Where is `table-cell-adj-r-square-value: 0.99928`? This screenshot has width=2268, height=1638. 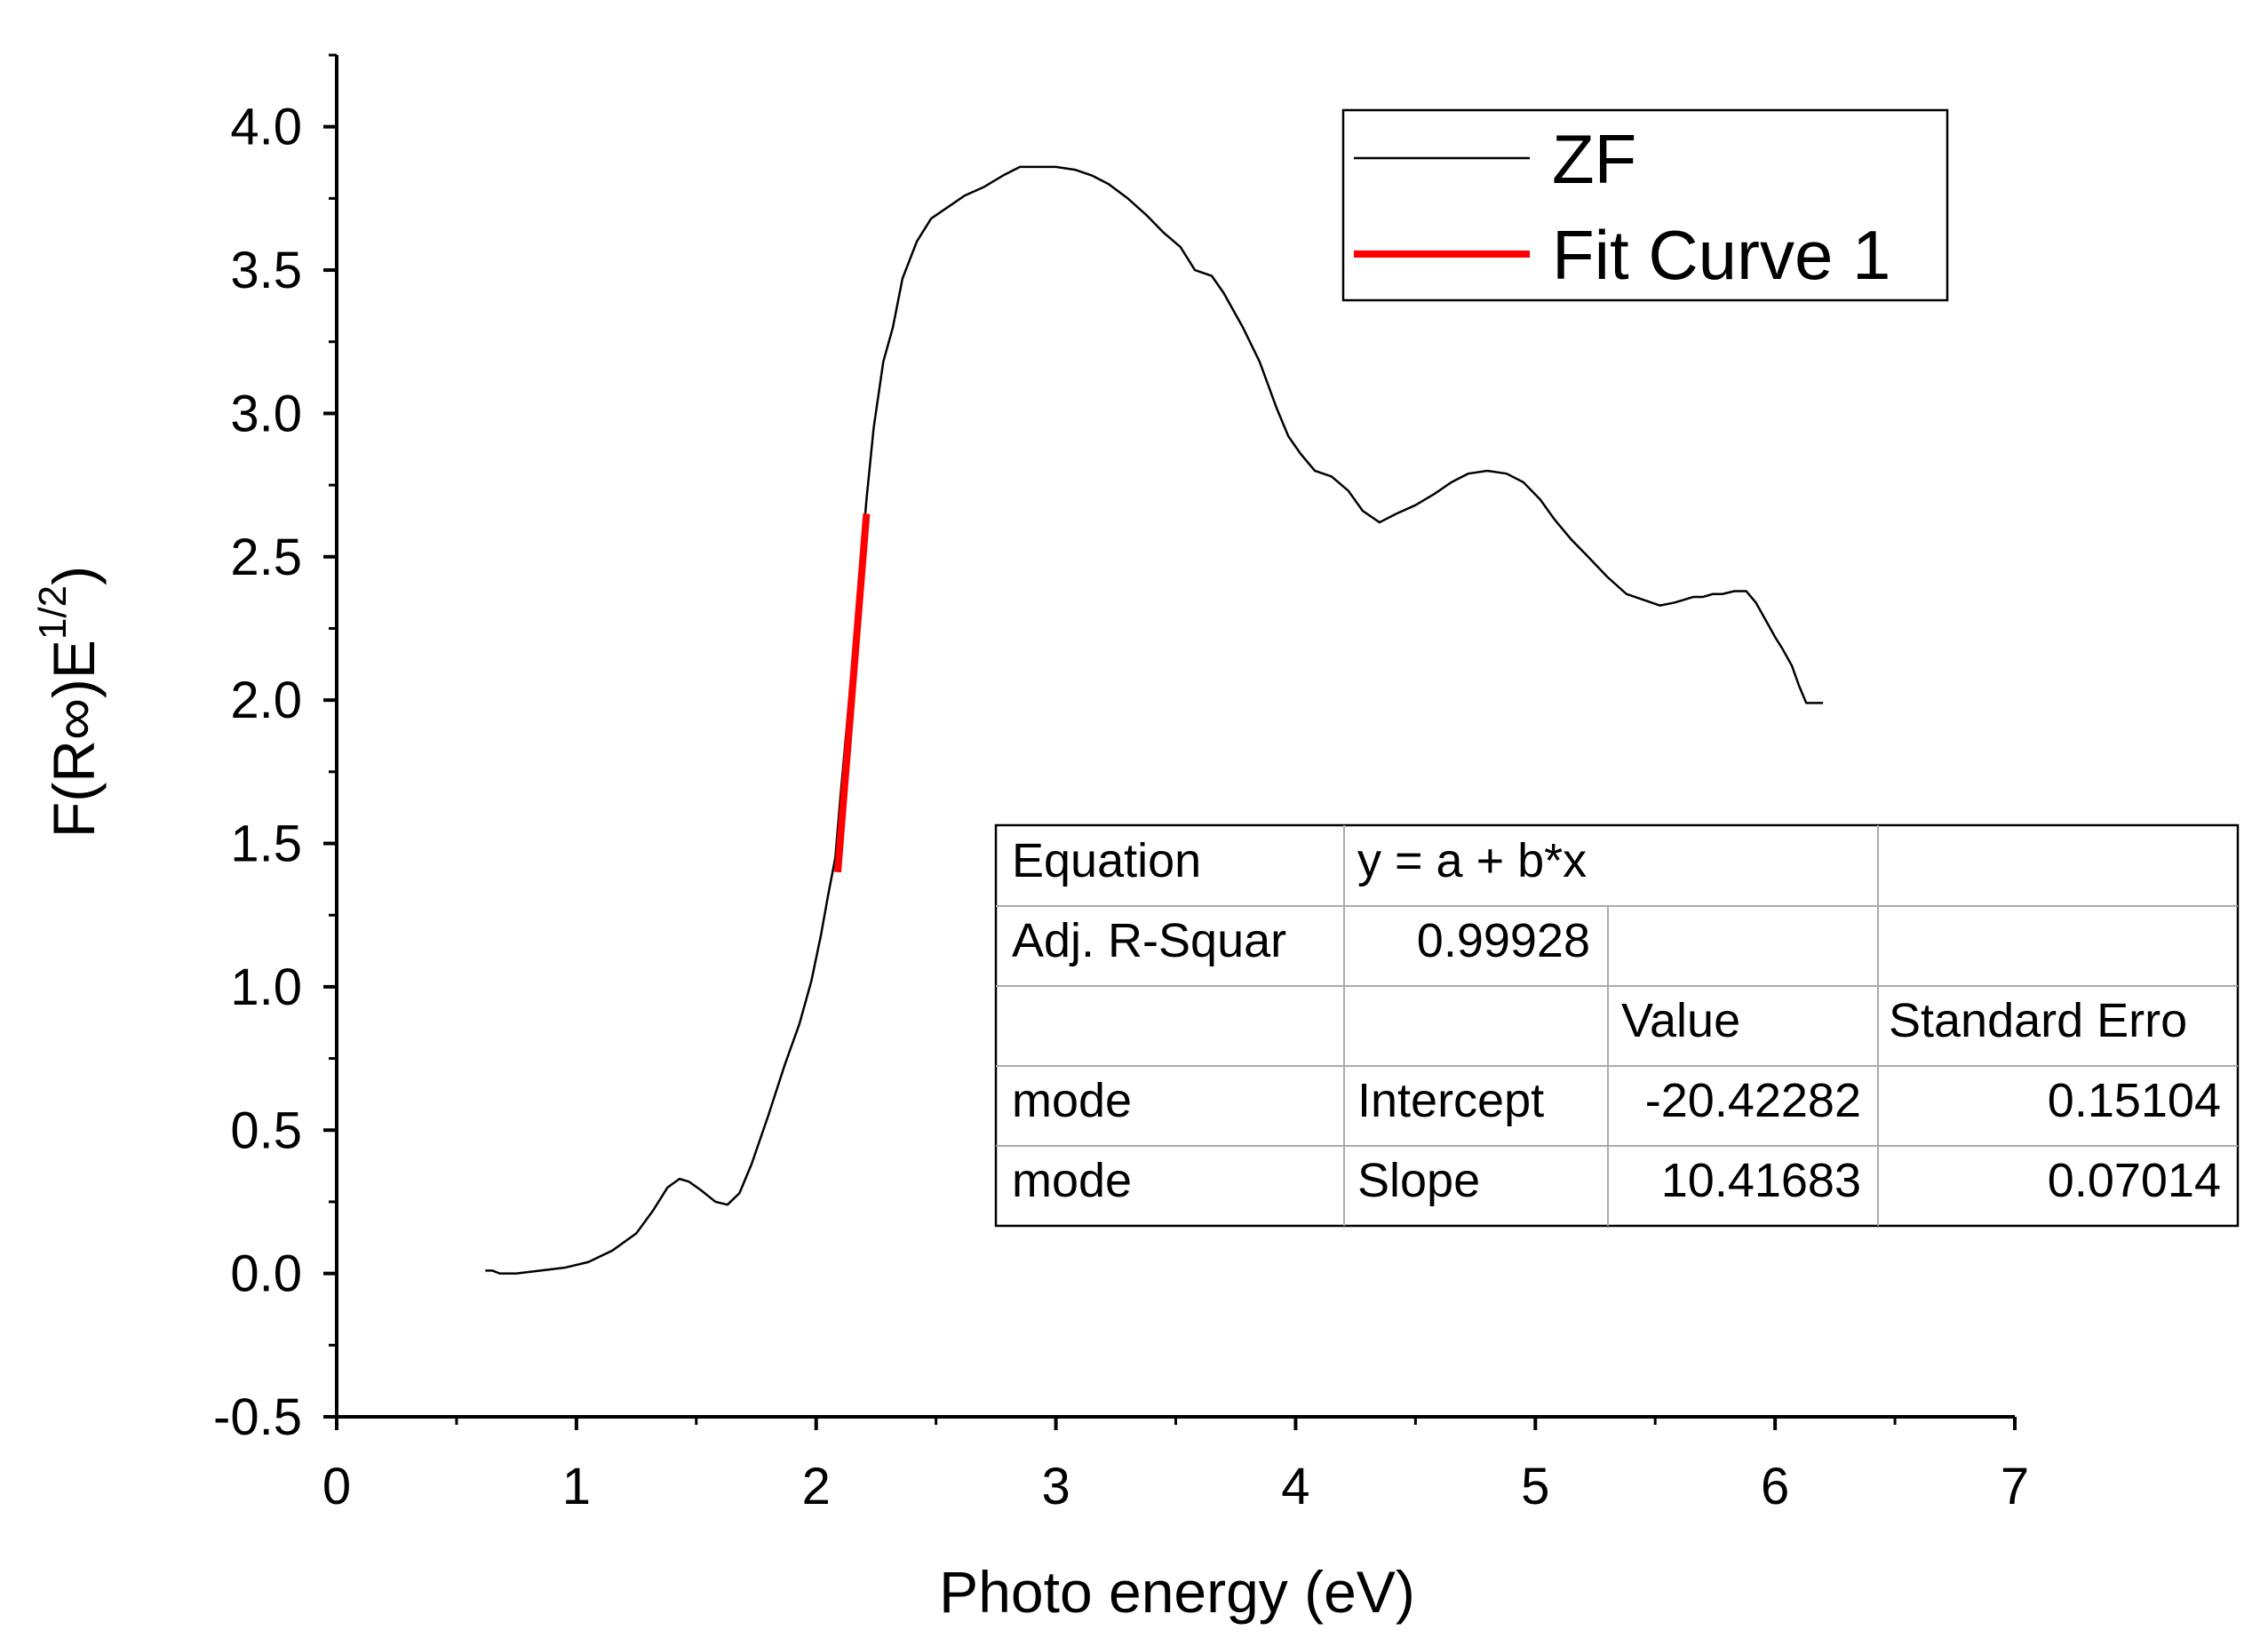
table-cell-adj-r-square-value: 0.99928 is located at coordinates (1503, 940).